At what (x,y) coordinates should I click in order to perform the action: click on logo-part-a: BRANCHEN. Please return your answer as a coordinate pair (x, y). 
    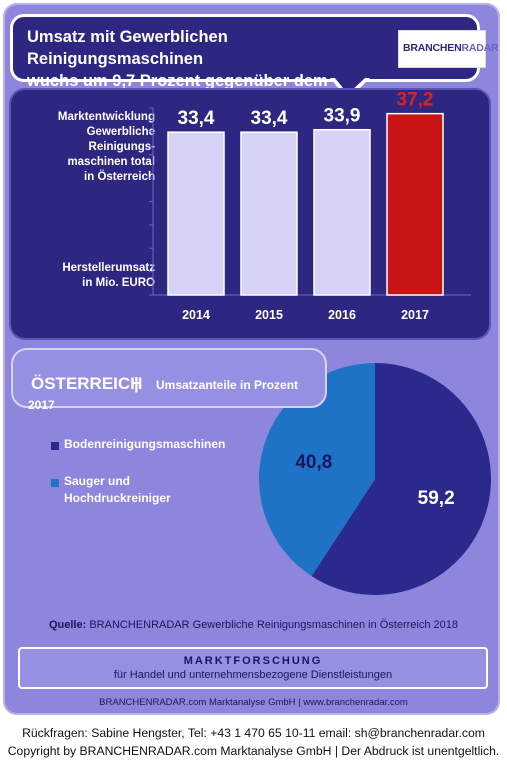
    Looking at the image, I should click on (432, 48).